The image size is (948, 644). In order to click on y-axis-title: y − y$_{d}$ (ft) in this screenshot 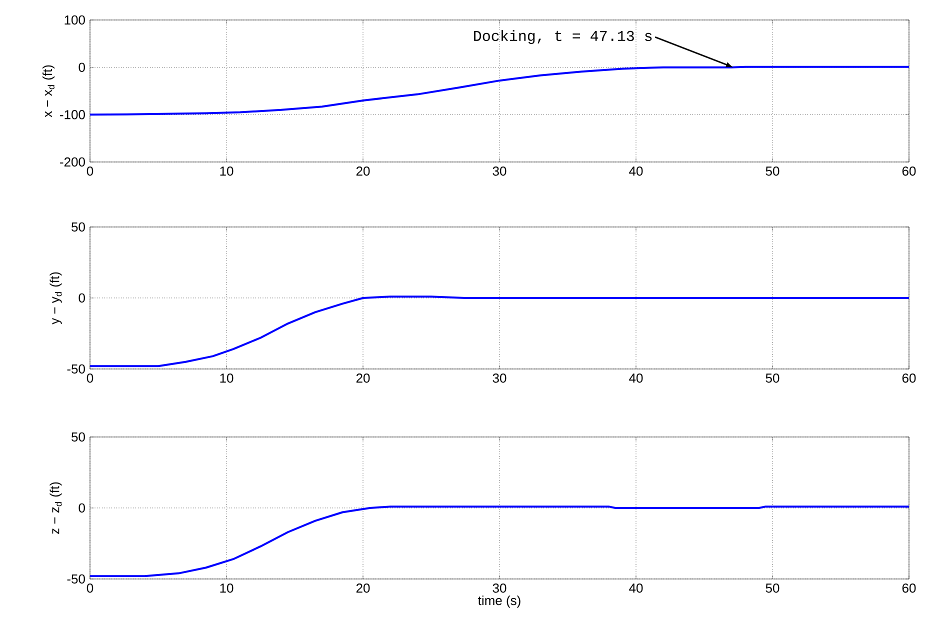, I will do `click(56, 298)`.